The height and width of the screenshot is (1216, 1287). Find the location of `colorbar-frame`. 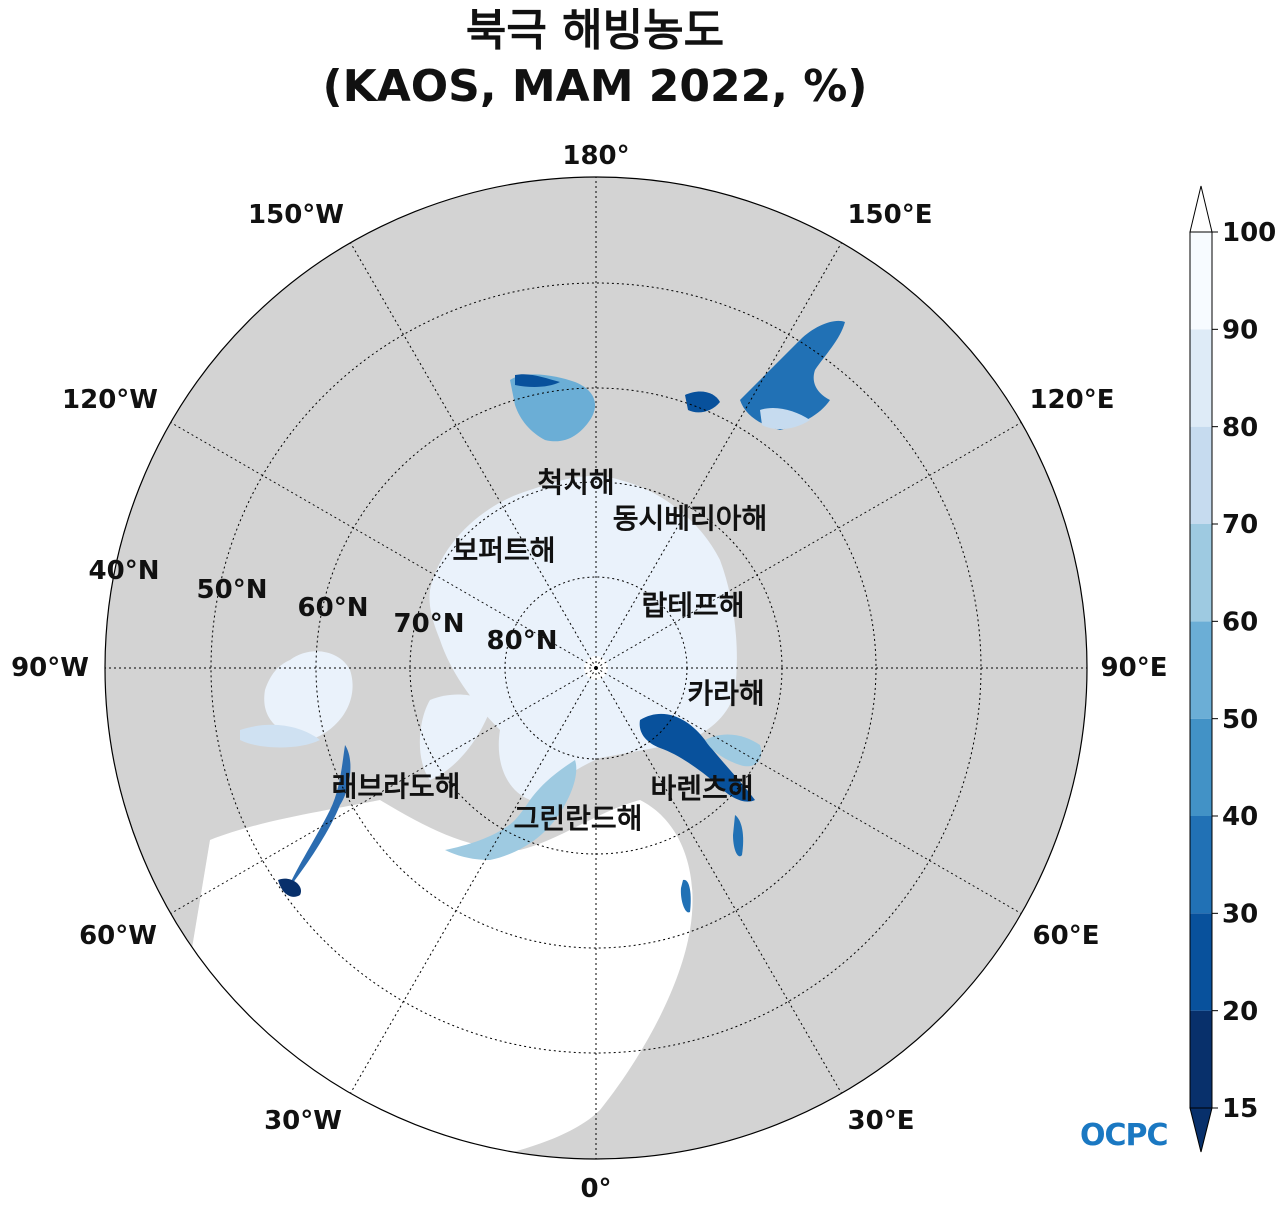

colorbar-frame is located at coordinates (1201, 670).